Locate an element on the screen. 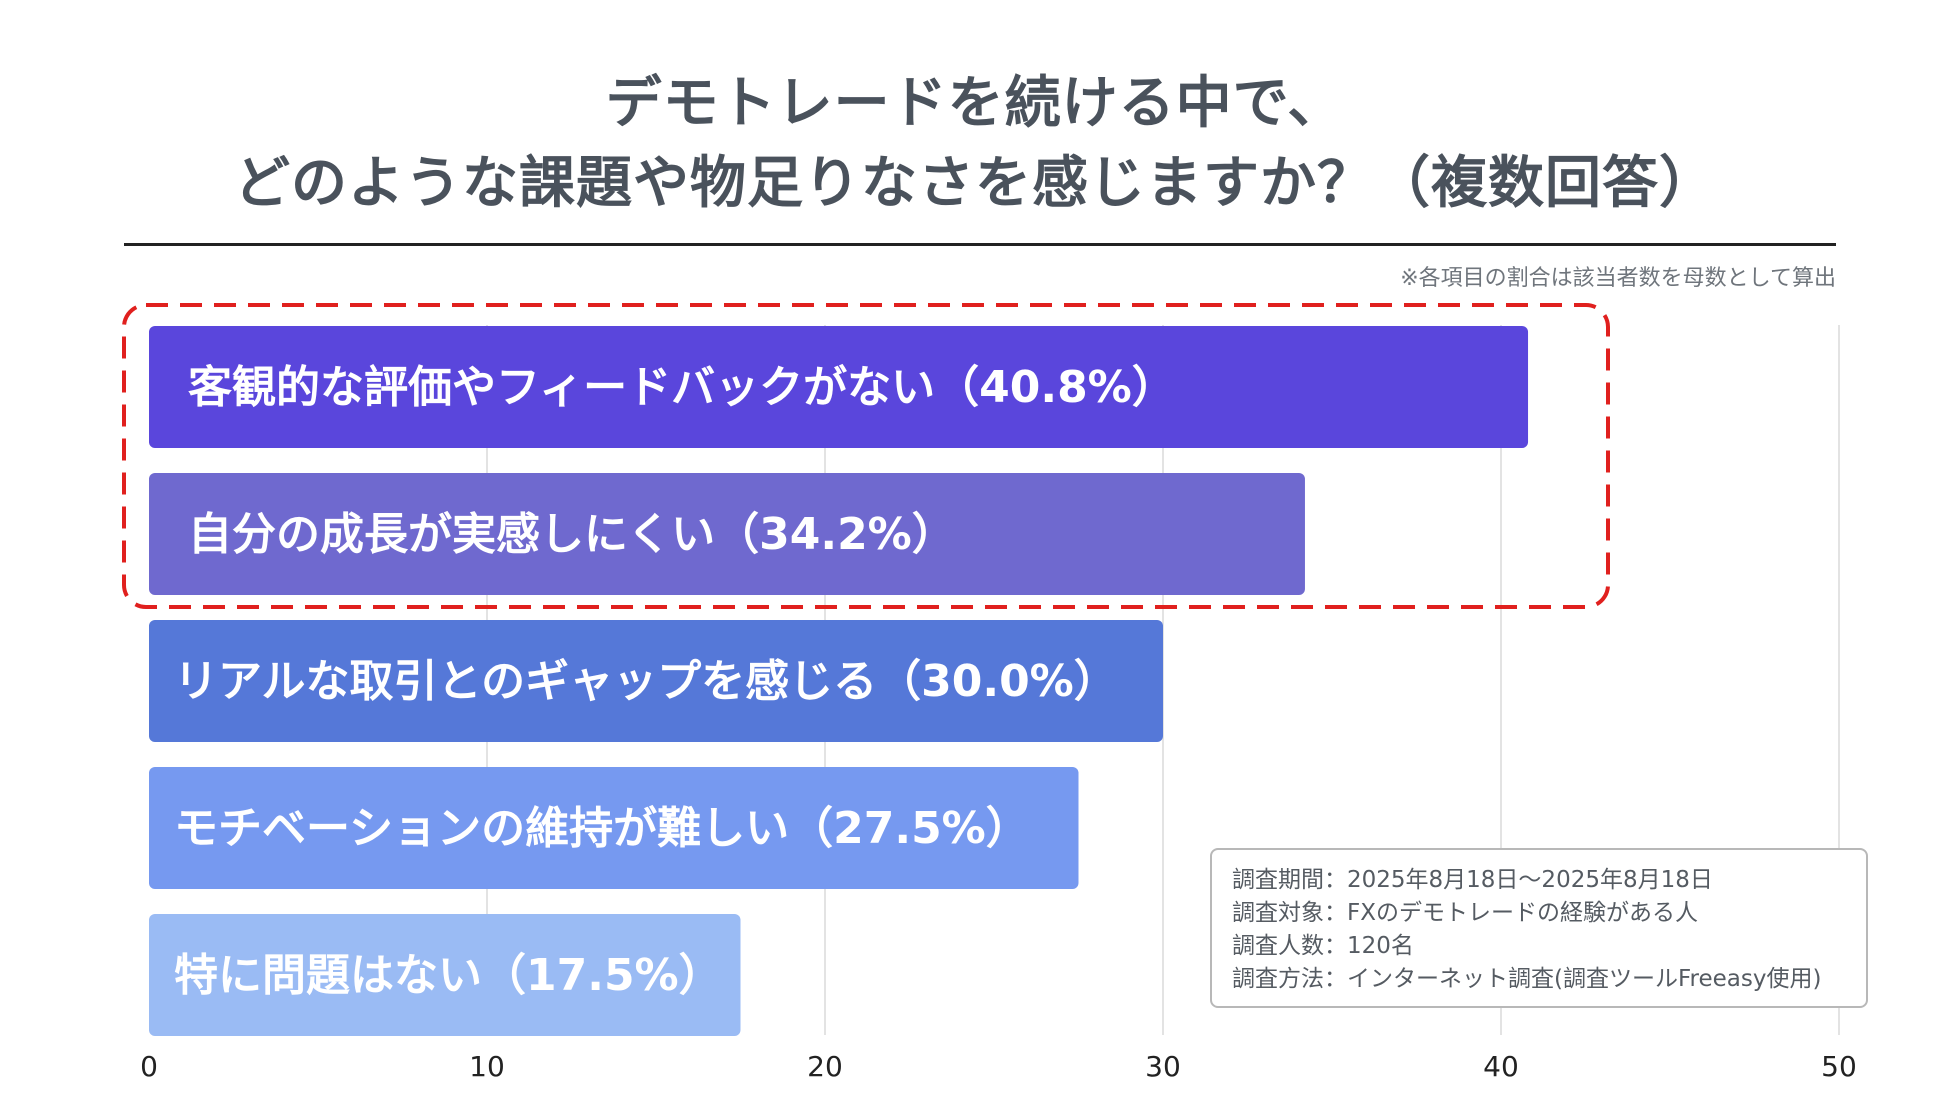  survey-period: 調査期間：2025年8月18日～2025年8月18日 is located at coordinates (1472, 880).